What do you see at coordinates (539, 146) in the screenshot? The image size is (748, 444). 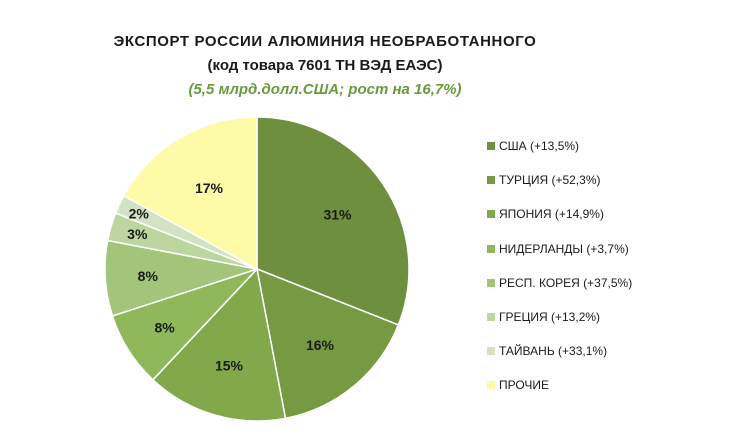 I see `legend-label-0: США (+13,5%)` at bounding box center [539, 146].